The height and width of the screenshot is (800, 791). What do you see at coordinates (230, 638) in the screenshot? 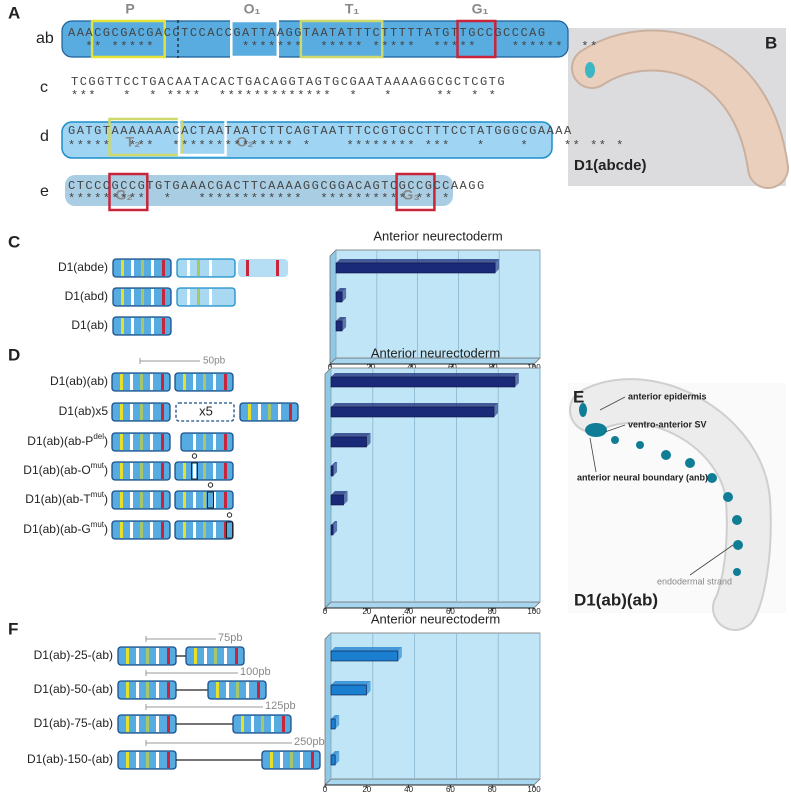
I see `distance-label: 75pb` at bounding box center [230, 638].